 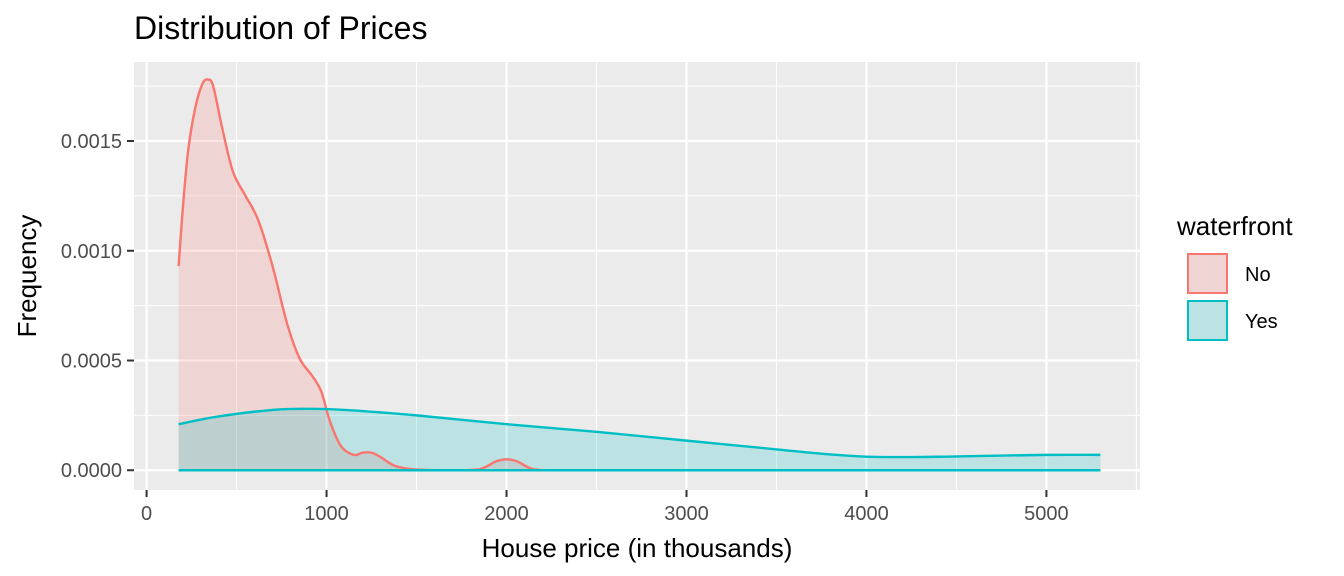 I want to click on legend-swatch-no, so click(x=1207, y=273).